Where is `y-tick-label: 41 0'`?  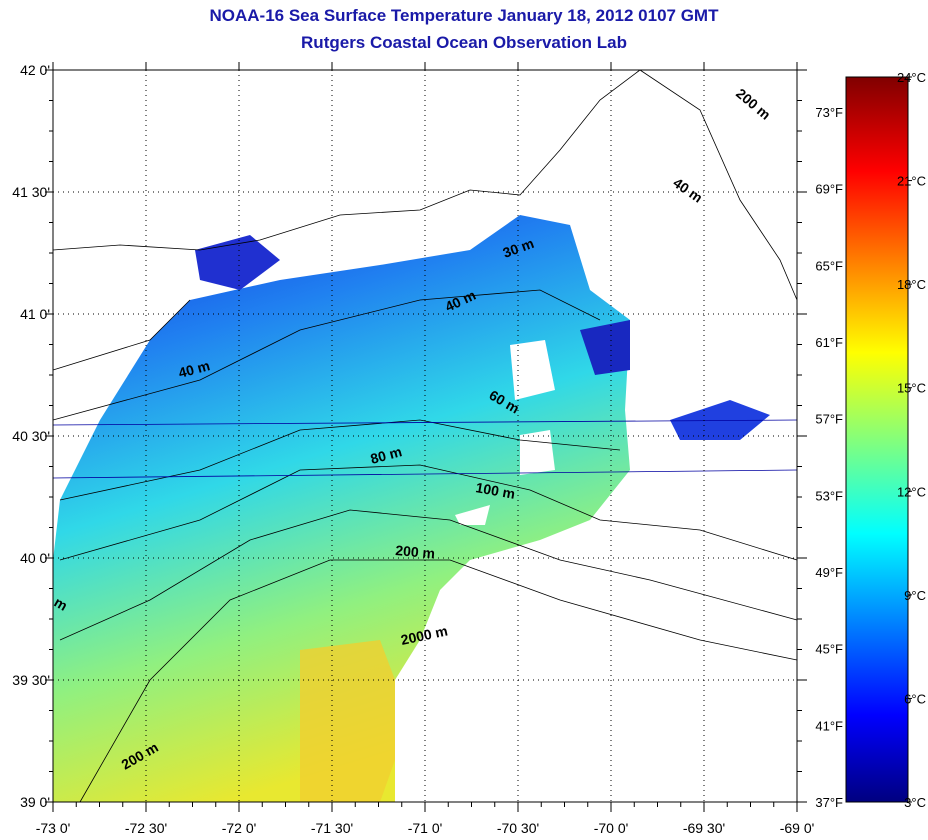
y-tick-label: 41 0' is located at coordinates (35, 314).